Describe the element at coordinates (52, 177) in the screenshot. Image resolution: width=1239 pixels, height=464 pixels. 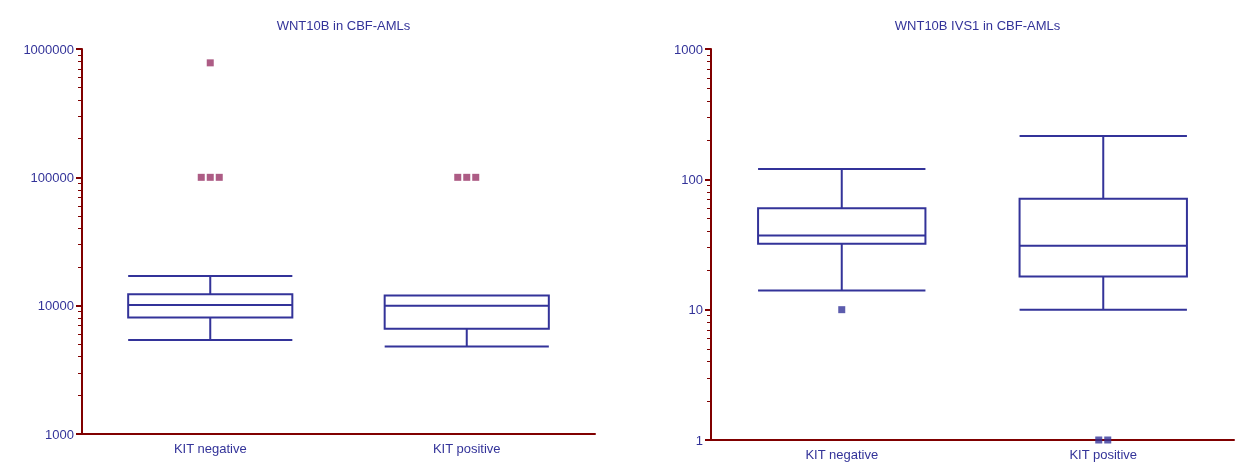
I see `y-tick-label: 100000` at that location.